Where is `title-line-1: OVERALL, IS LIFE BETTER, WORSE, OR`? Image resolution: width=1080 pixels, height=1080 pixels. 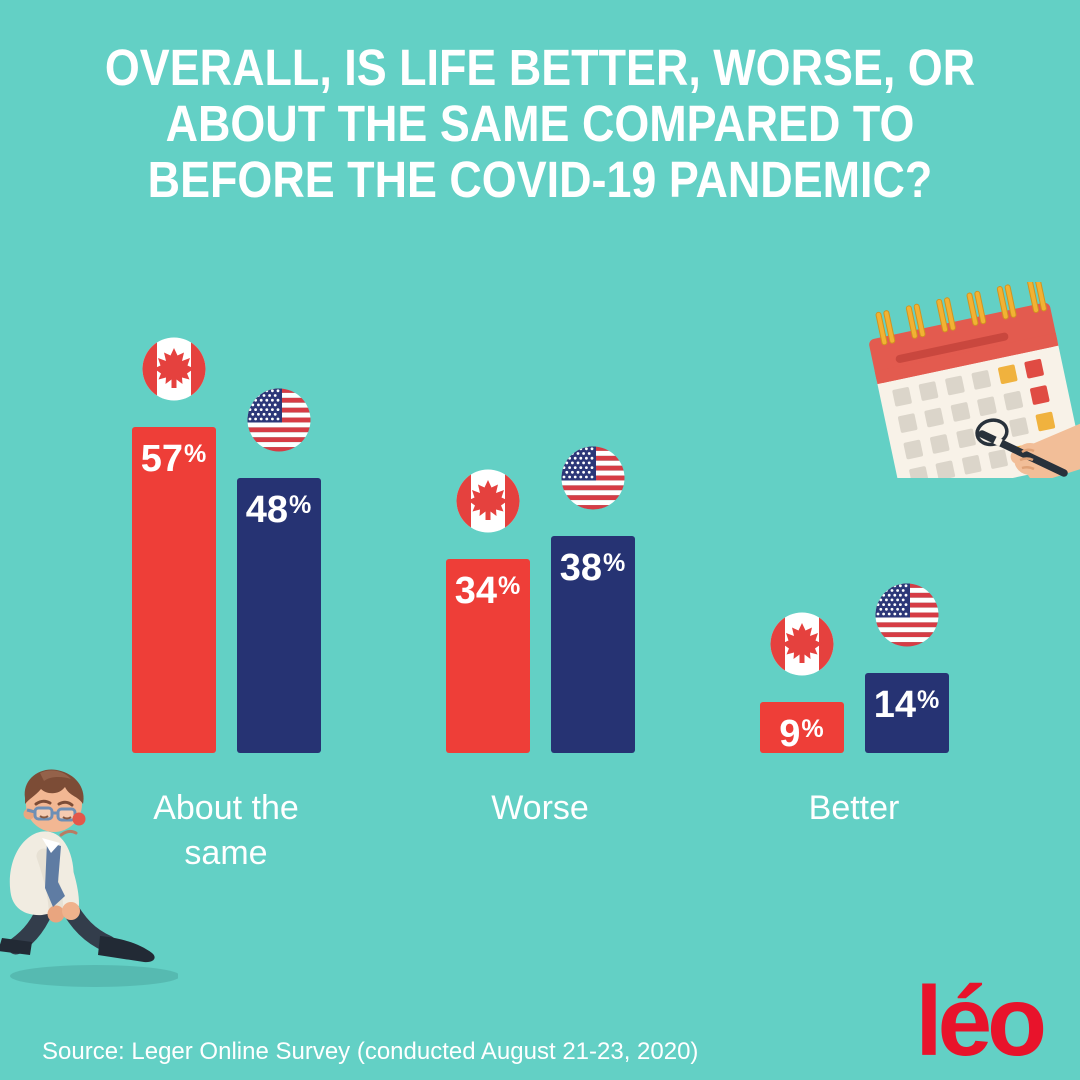
title-line-1: OVERALL, IS LIFE BETTER, WORSE, OR is located at coordinates (540, 67).